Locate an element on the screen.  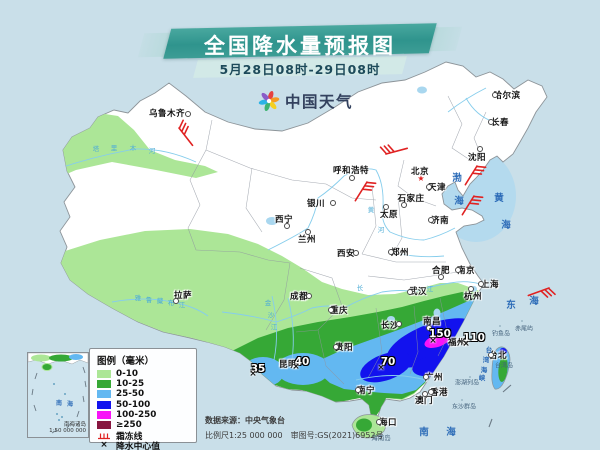
legend-row: 0-10 is located at coordinates (146, 374).